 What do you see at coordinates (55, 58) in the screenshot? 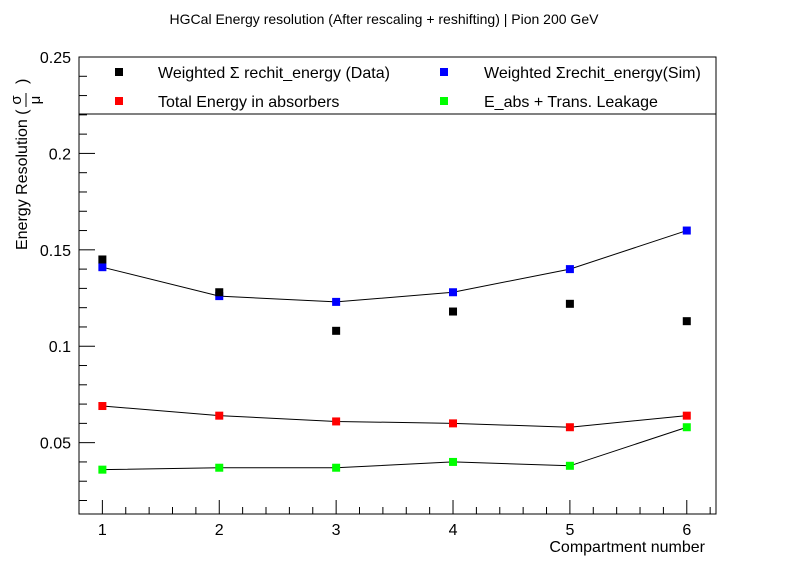
I see `y-tick-label: 0.25` at bounding box center [55, 58].